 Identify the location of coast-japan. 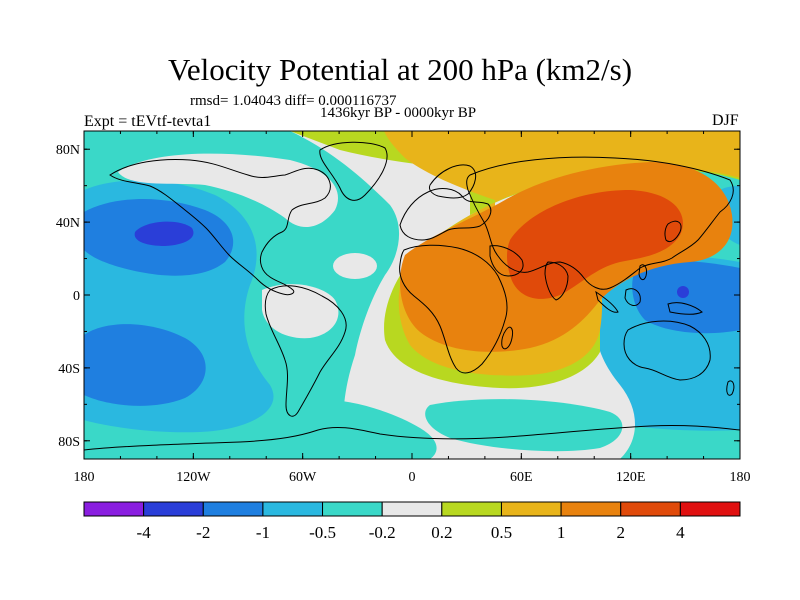
(673, 231).